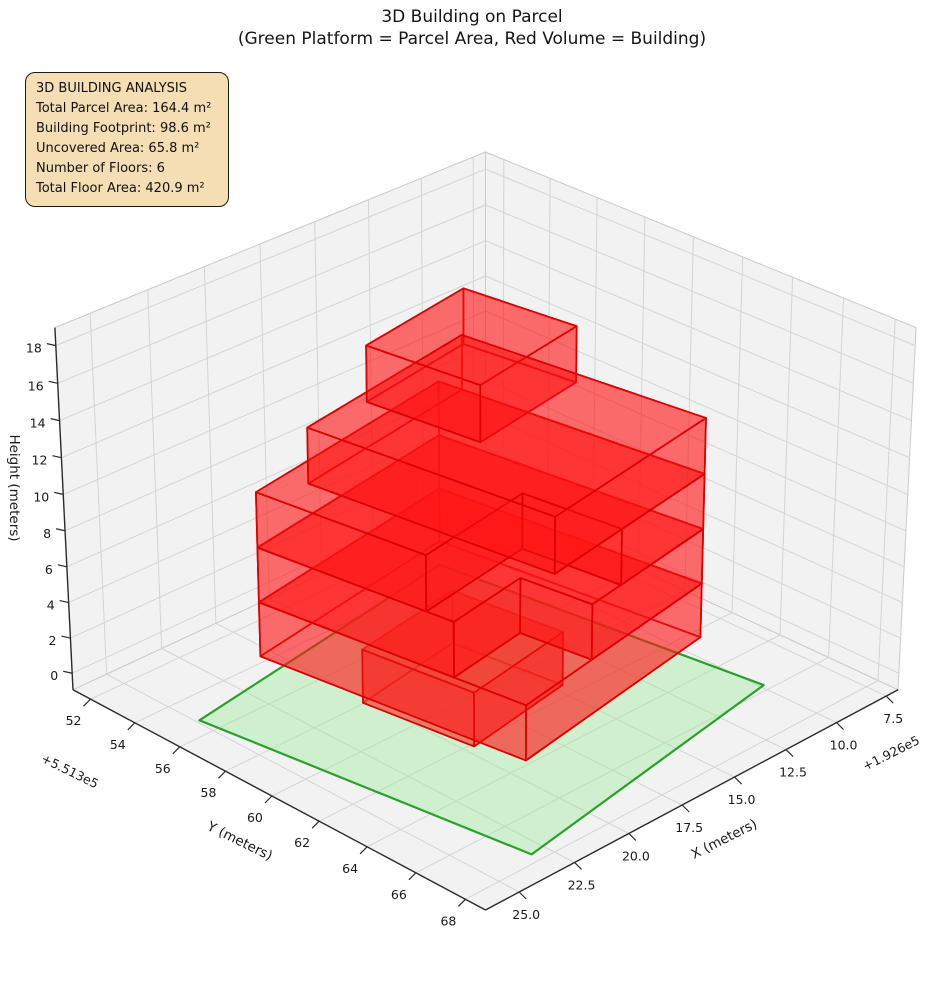 Image resolution: width=944 pixels, height=992 pixels. Describe the element at coordinates (100, 168) in the screenshot. I see `info-box-line: Number of Floors: 6` at that location.